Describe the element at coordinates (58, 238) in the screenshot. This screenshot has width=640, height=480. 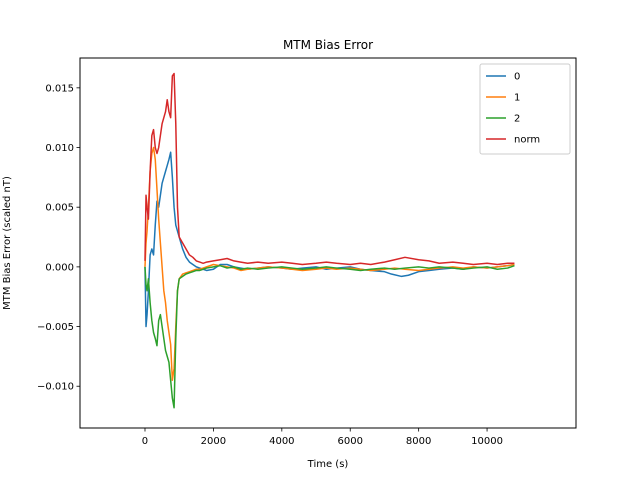
I see `y-axis: −0.010 −0.005 0.000 0.005 0.010 0.015` at that location.